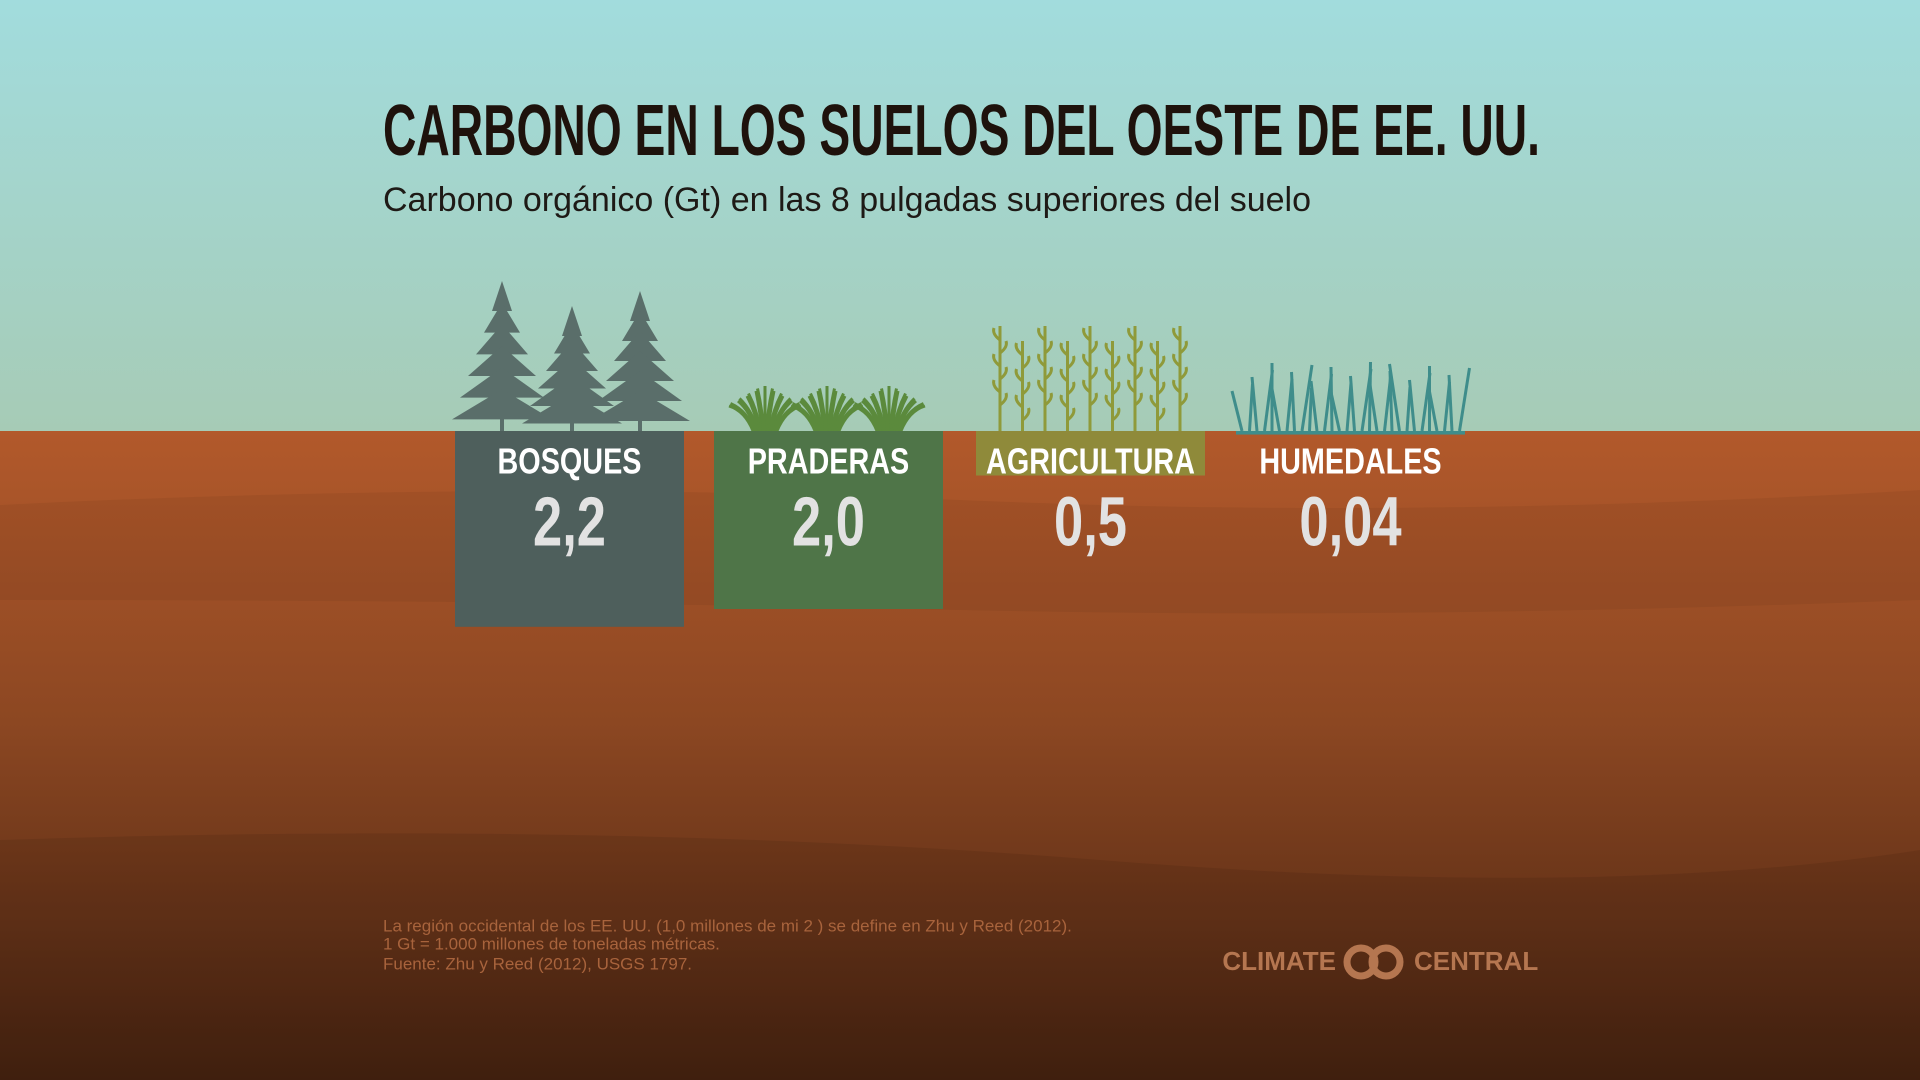 This screenshot has width=1920, height=1080. I want to click on logo-mark, so click(1373, 962).